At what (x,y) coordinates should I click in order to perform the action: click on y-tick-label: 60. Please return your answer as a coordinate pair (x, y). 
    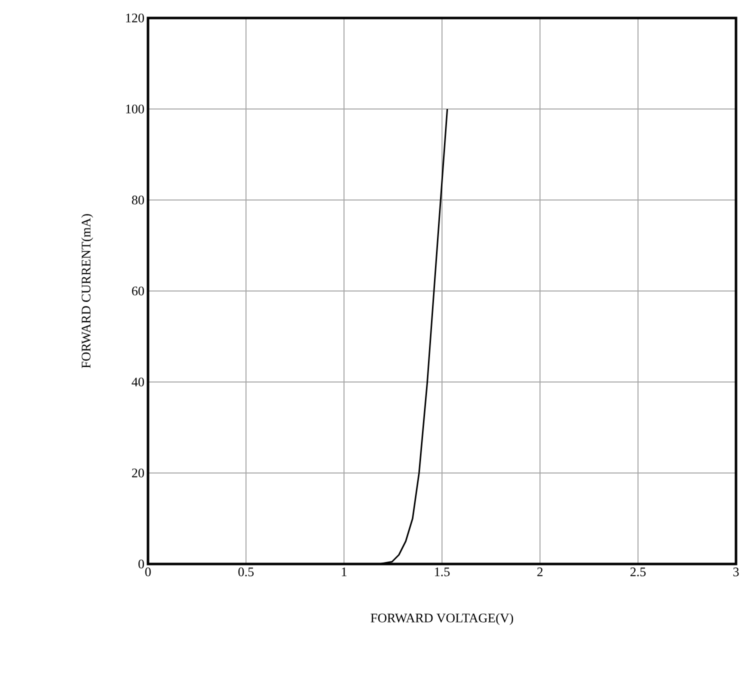
    Looking at the image, I should click on (138, 291).